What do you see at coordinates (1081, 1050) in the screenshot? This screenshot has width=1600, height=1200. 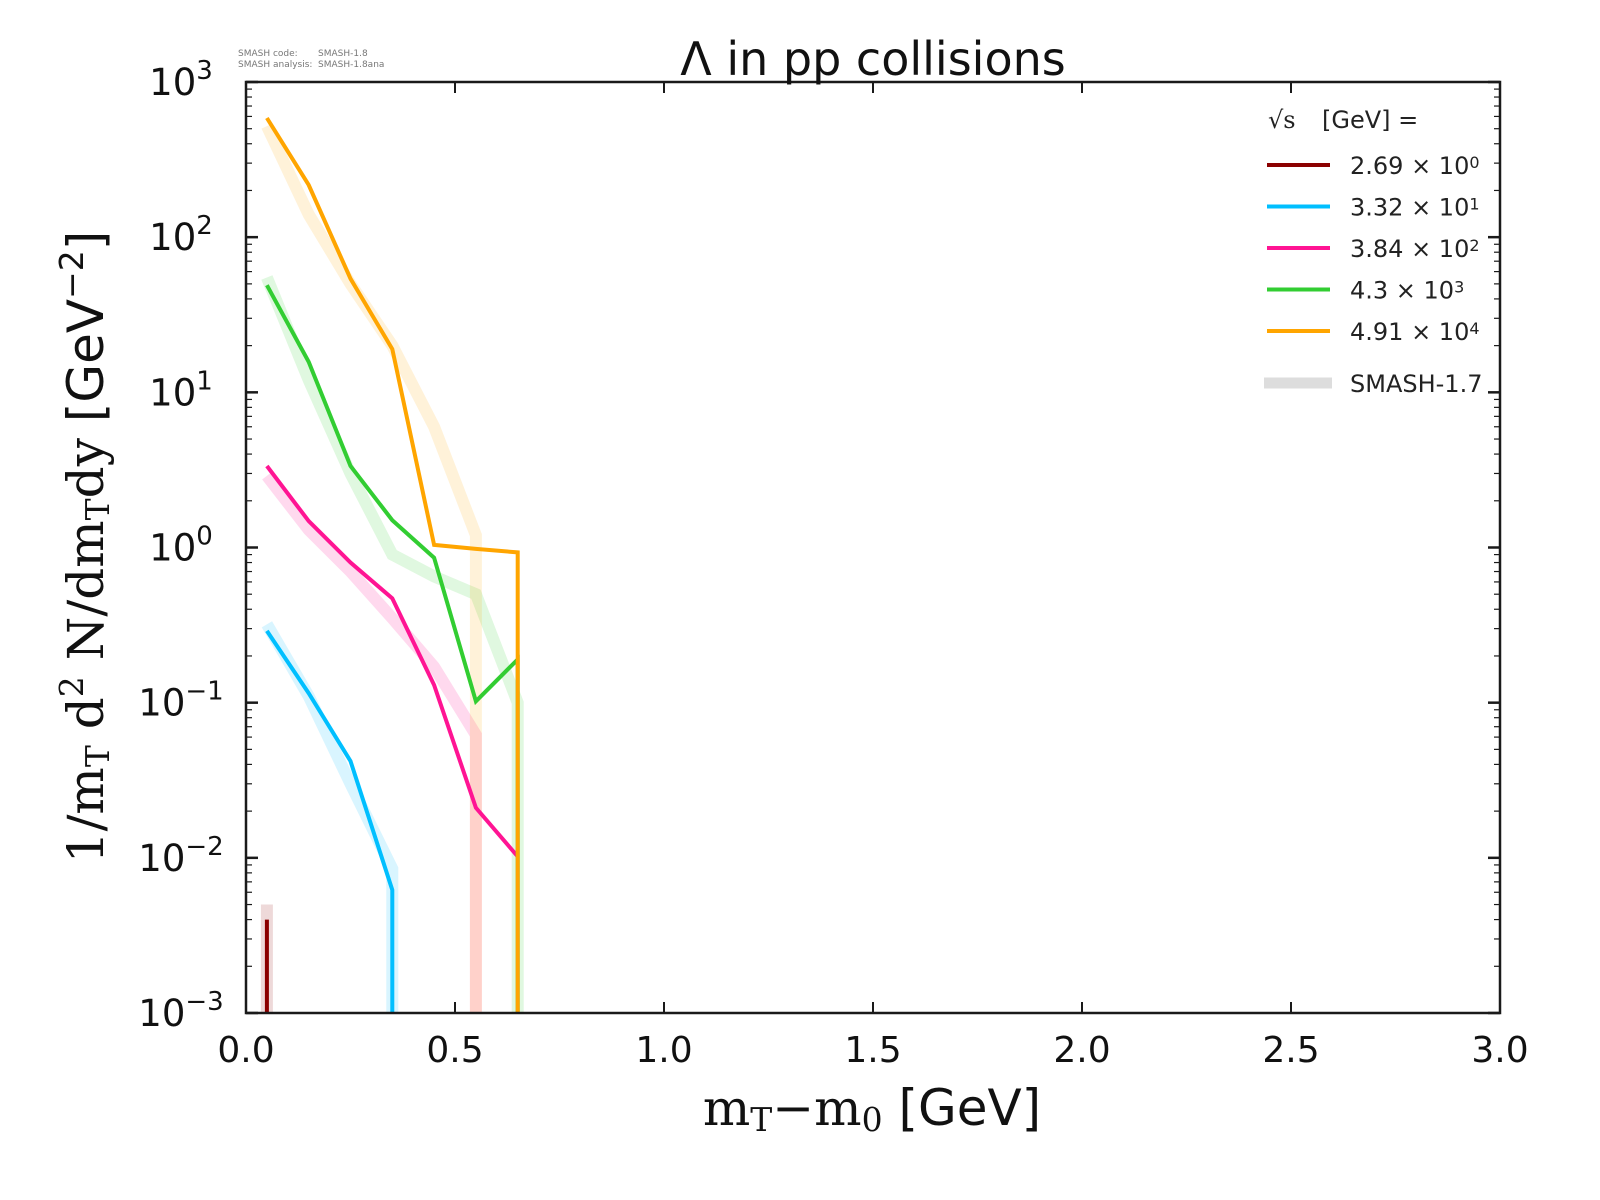 I see `x-tick-label: 2.0` at bounding box center [1081, 1050].